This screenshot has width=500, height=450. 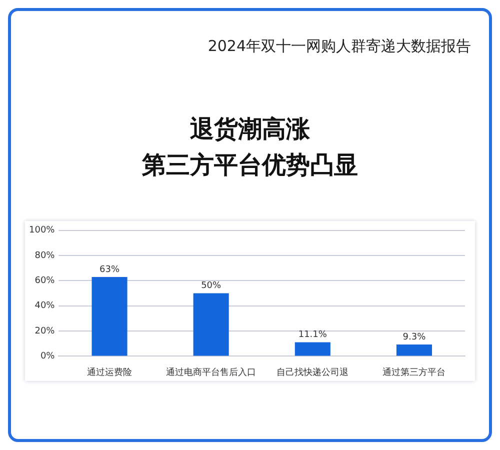 I want to click on y-tick-label: 40%, so click(x=45, y=306).